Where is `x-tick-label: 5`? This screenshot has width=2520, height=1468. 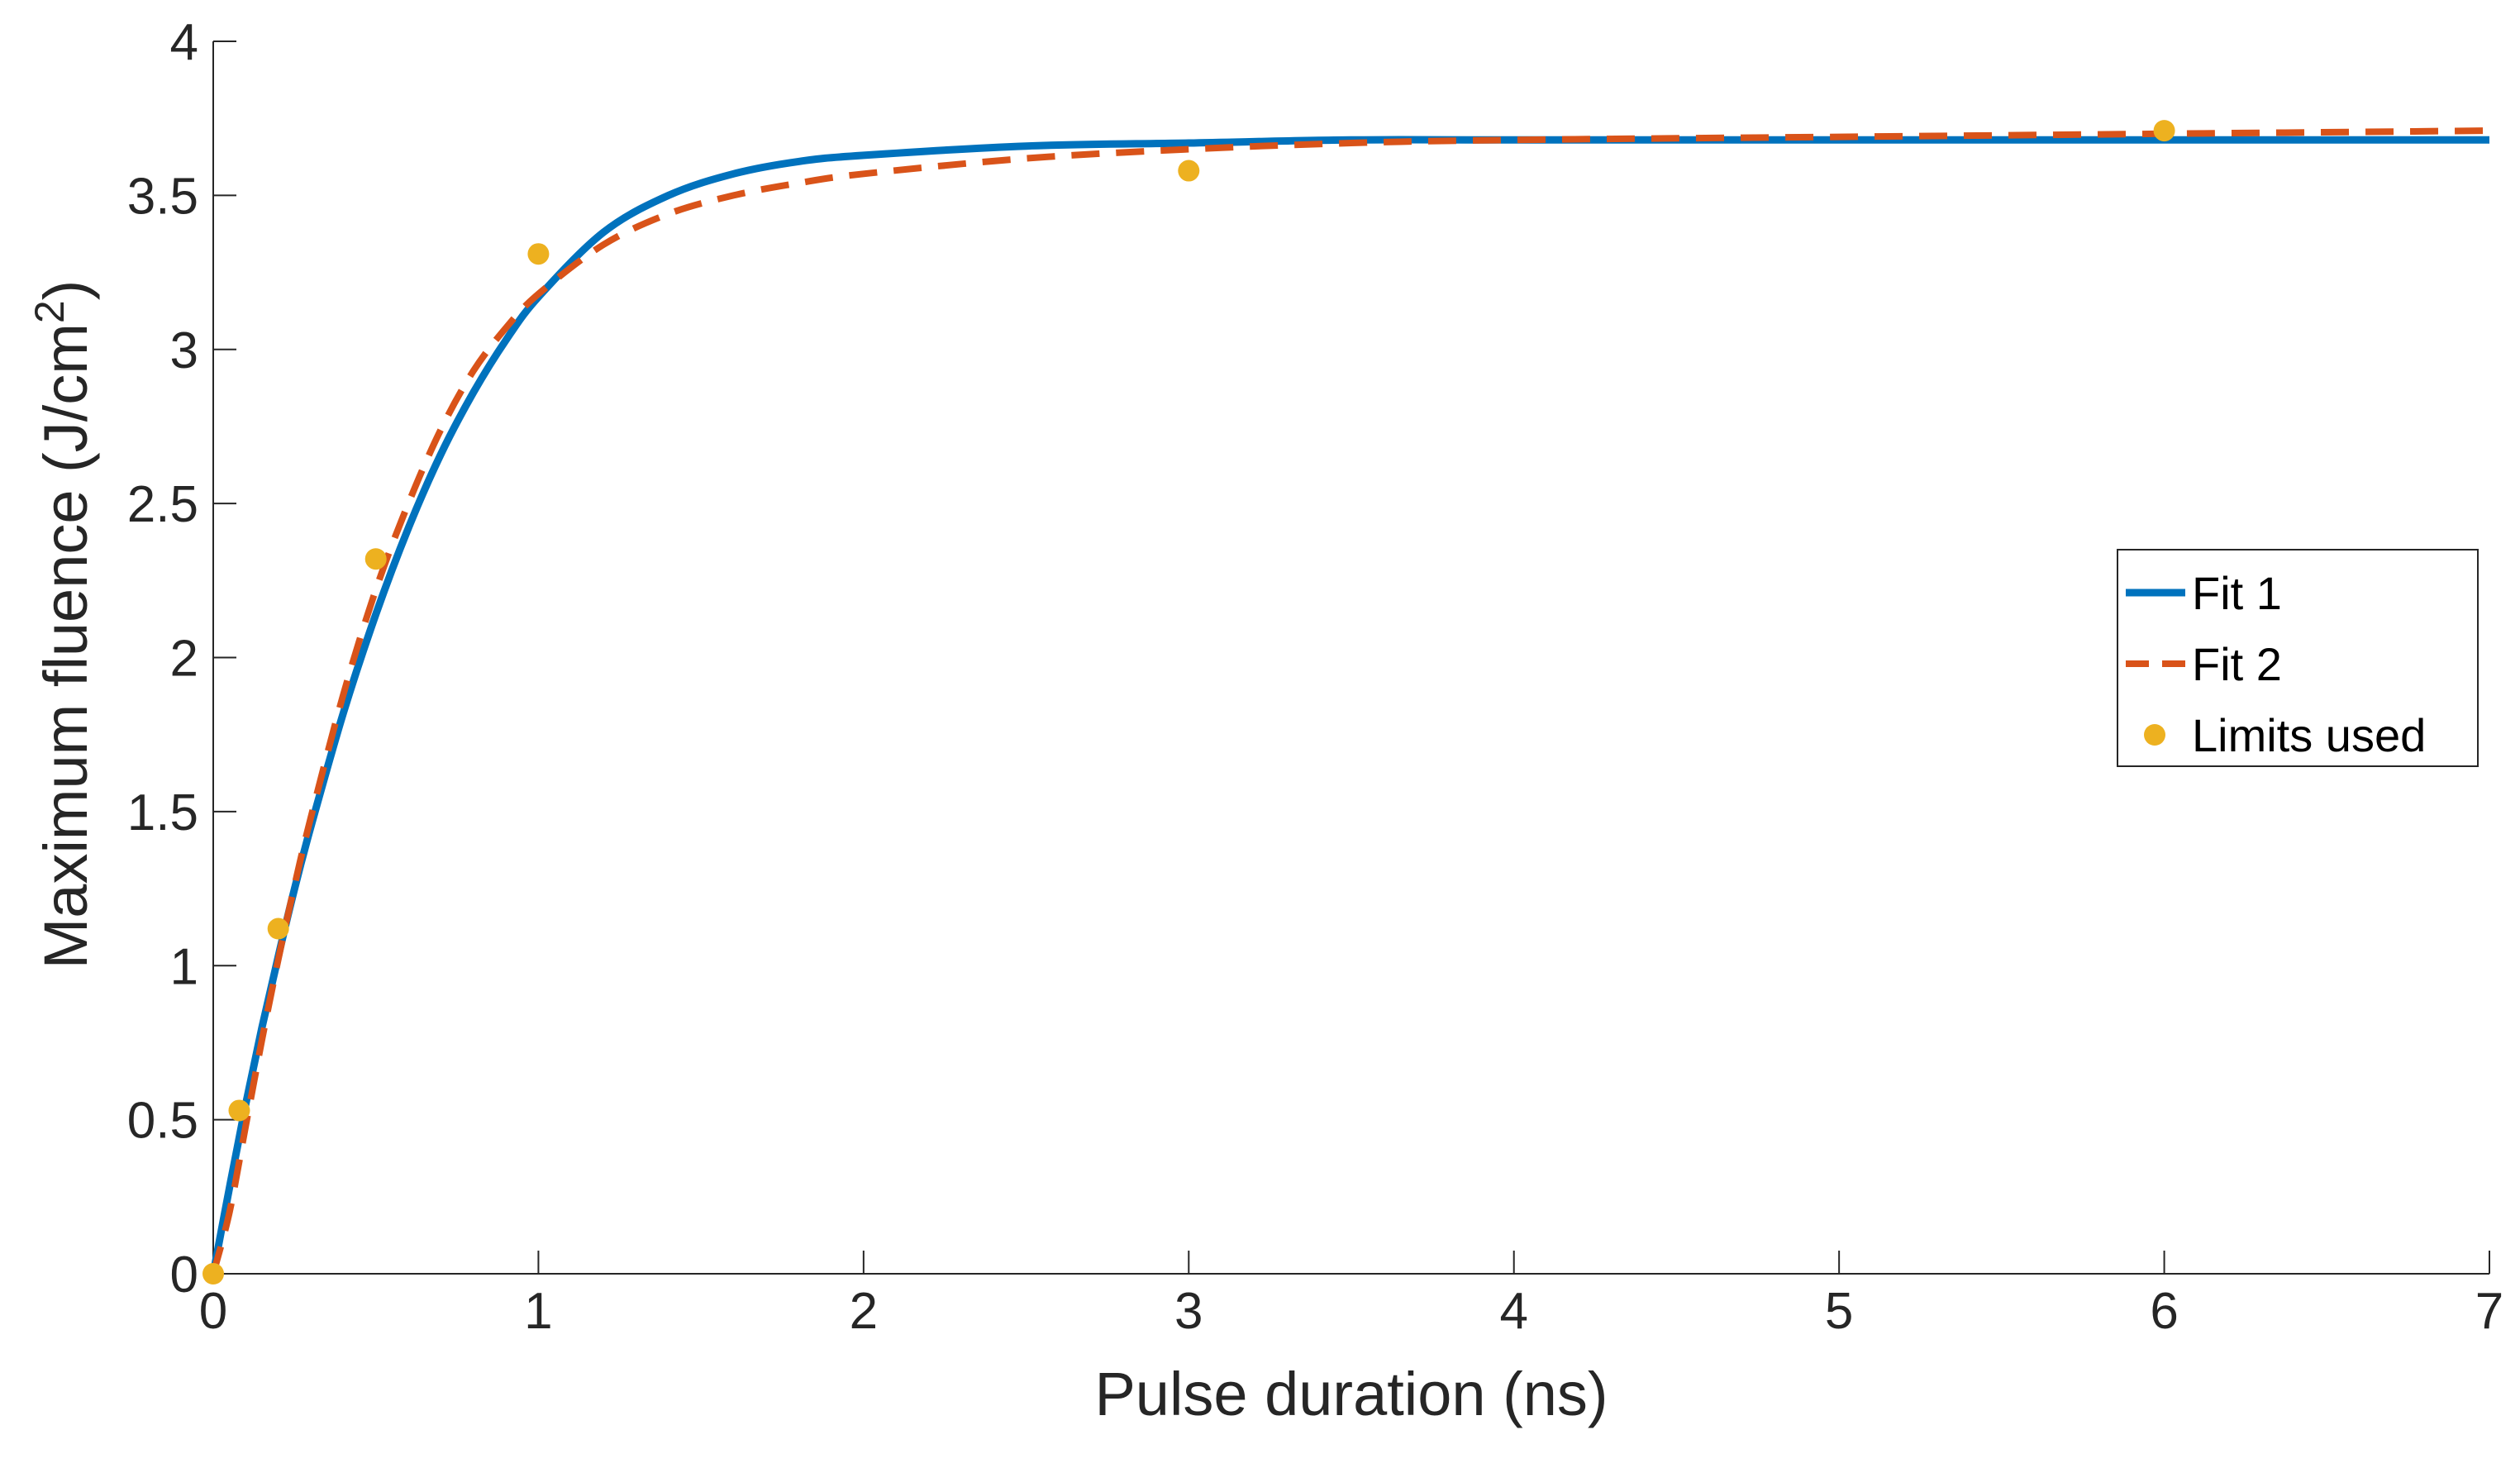
x-tick-label: 5 is located at coordinates (1839, 1311).